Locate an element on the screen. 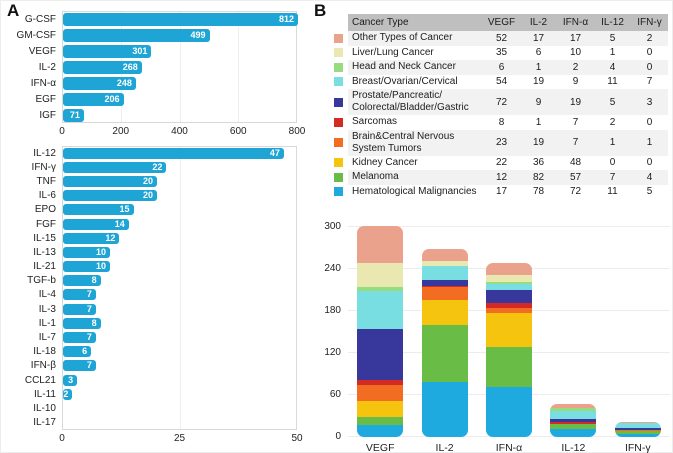 The image size is (673, 453). row-content: Breast/Ovarian/Cervical 54 19 9 11 7 is located at coordinates (508, 81).